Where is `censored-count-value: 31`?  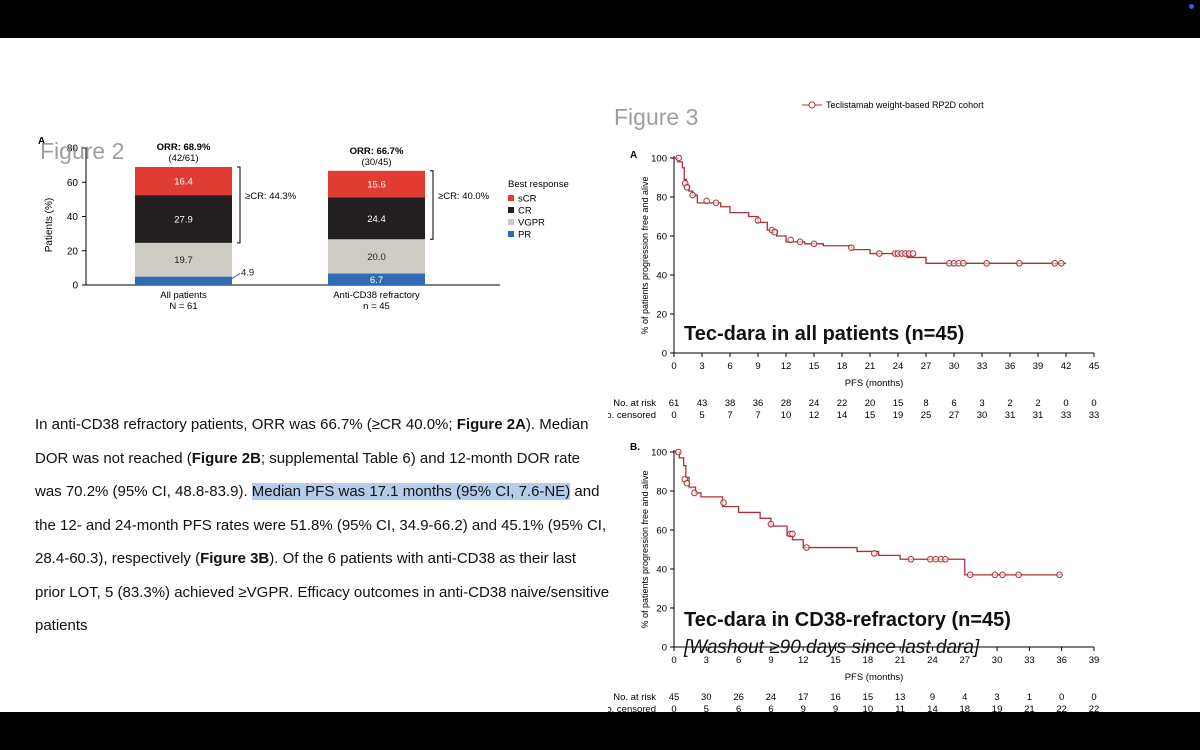 censored-count-value: 31 is located at coordinates (1038, 415).